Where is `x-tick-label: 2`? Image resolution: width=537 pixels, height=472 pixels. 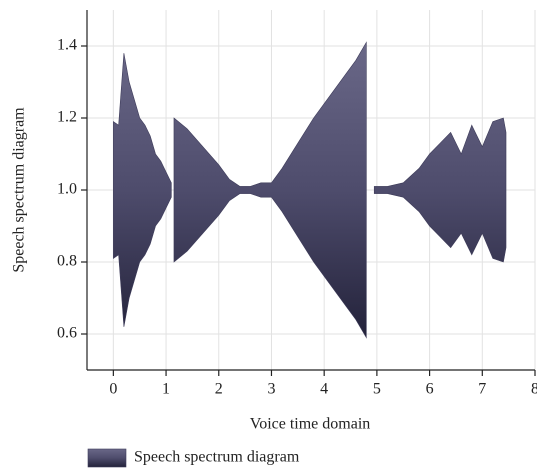
x-tick-label: 2 is located at coordinates (219, 389).